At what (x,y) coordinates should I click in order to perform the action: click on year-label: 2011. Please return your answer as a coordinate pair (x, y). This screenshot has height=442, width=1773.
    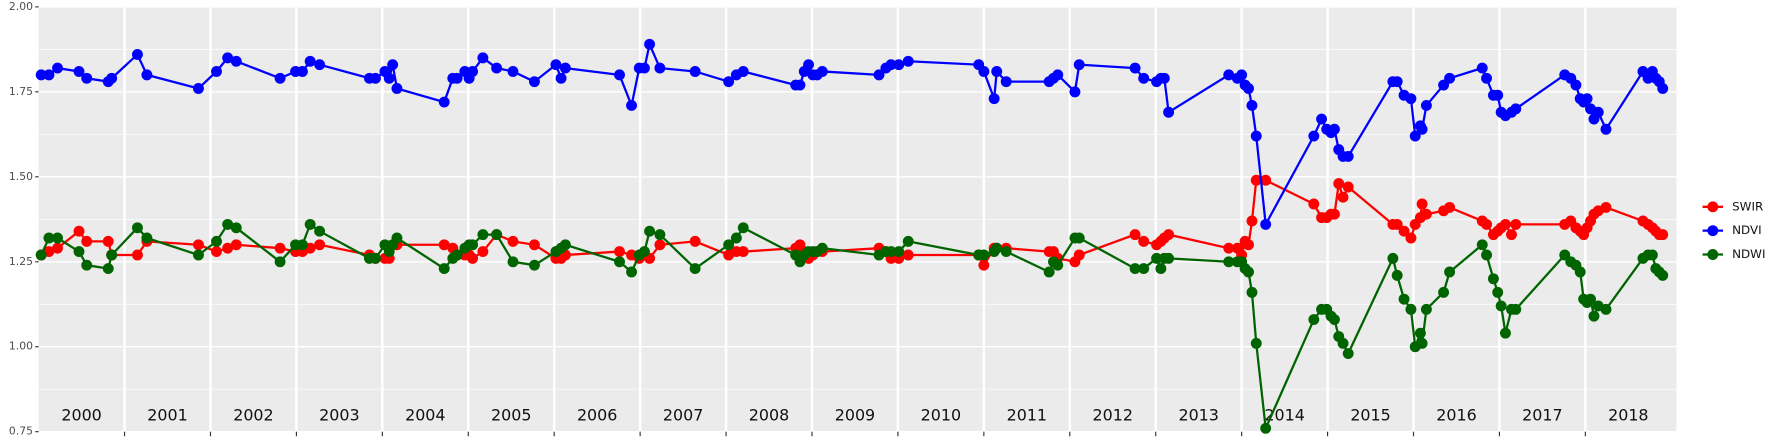
    Looking at the image, I should click on (1027, 414).